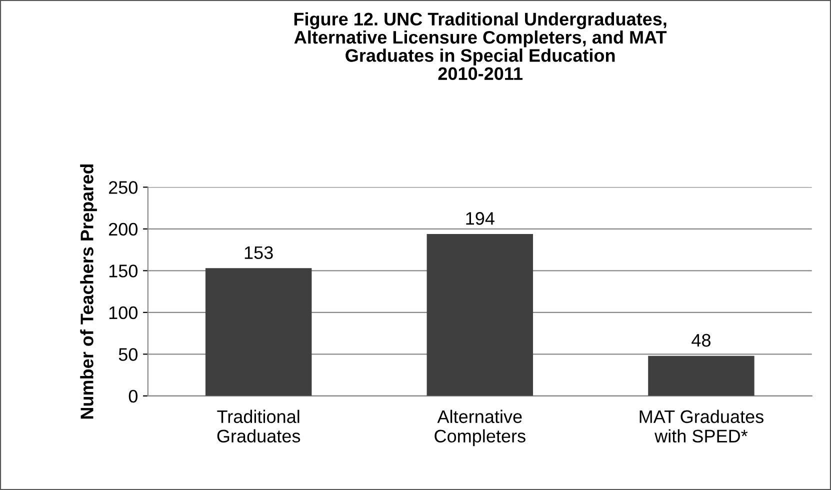 The width and height of the screenshot is (831, 490). I want to click on data-label: 153, so click(258, 253).